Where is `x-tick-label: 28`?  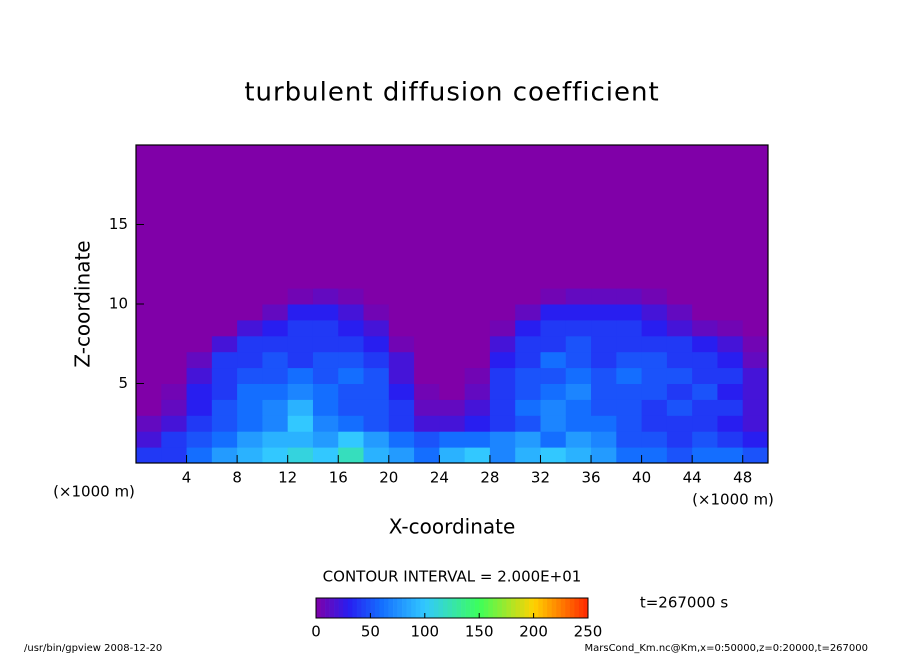 x-tick-label: 28 is located at coordinates (489, 478).